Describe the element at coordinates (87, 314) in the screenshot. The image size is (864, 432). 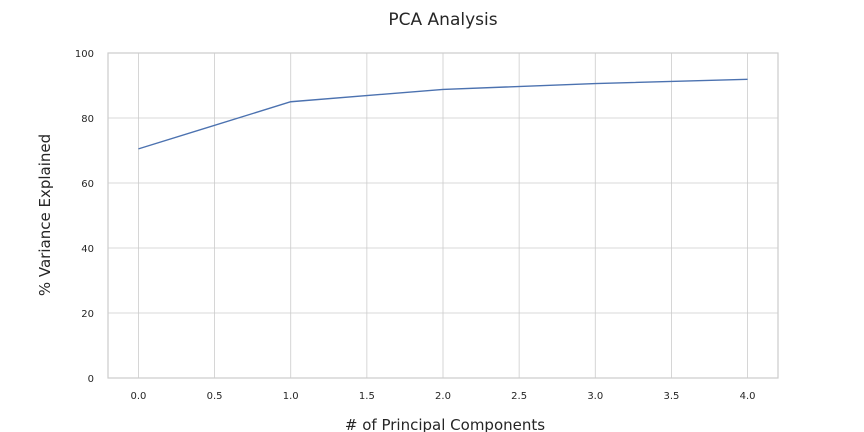
I see `y-tick-label: 20` at that location.